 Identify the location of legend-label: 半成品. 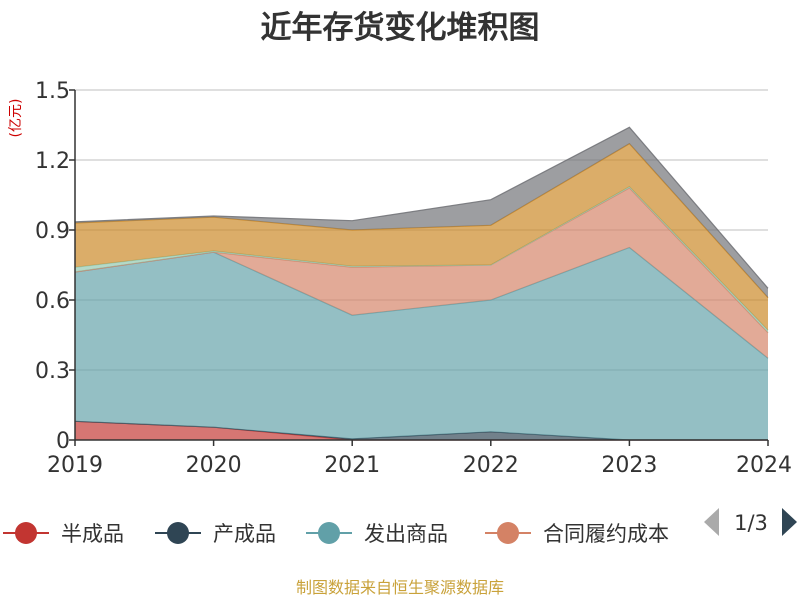
(92, 534).